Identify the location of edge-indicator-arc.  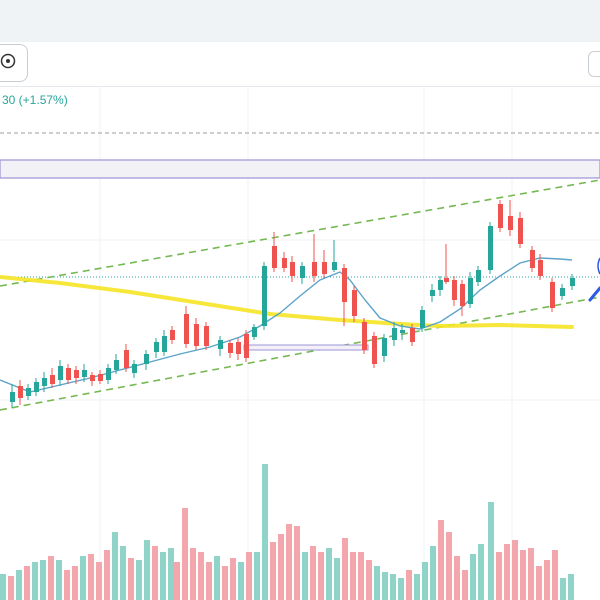
(598, 266).